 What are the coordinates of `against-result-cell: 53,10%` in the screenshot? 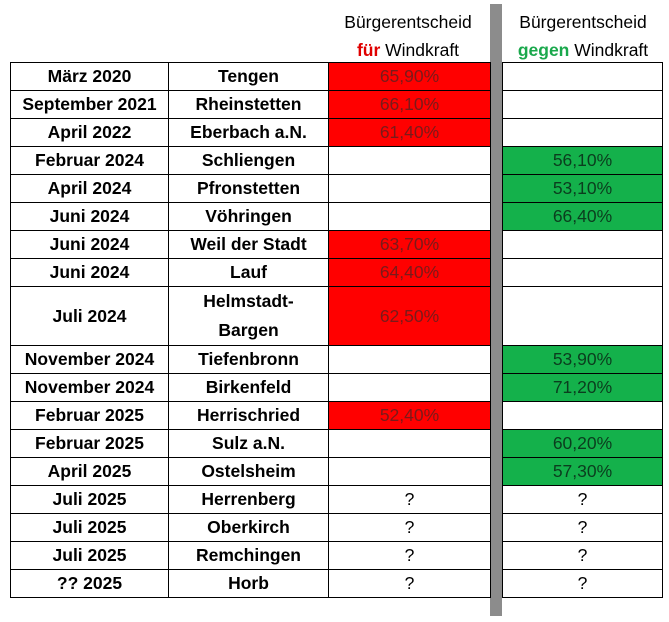 It's located at (582, 188).